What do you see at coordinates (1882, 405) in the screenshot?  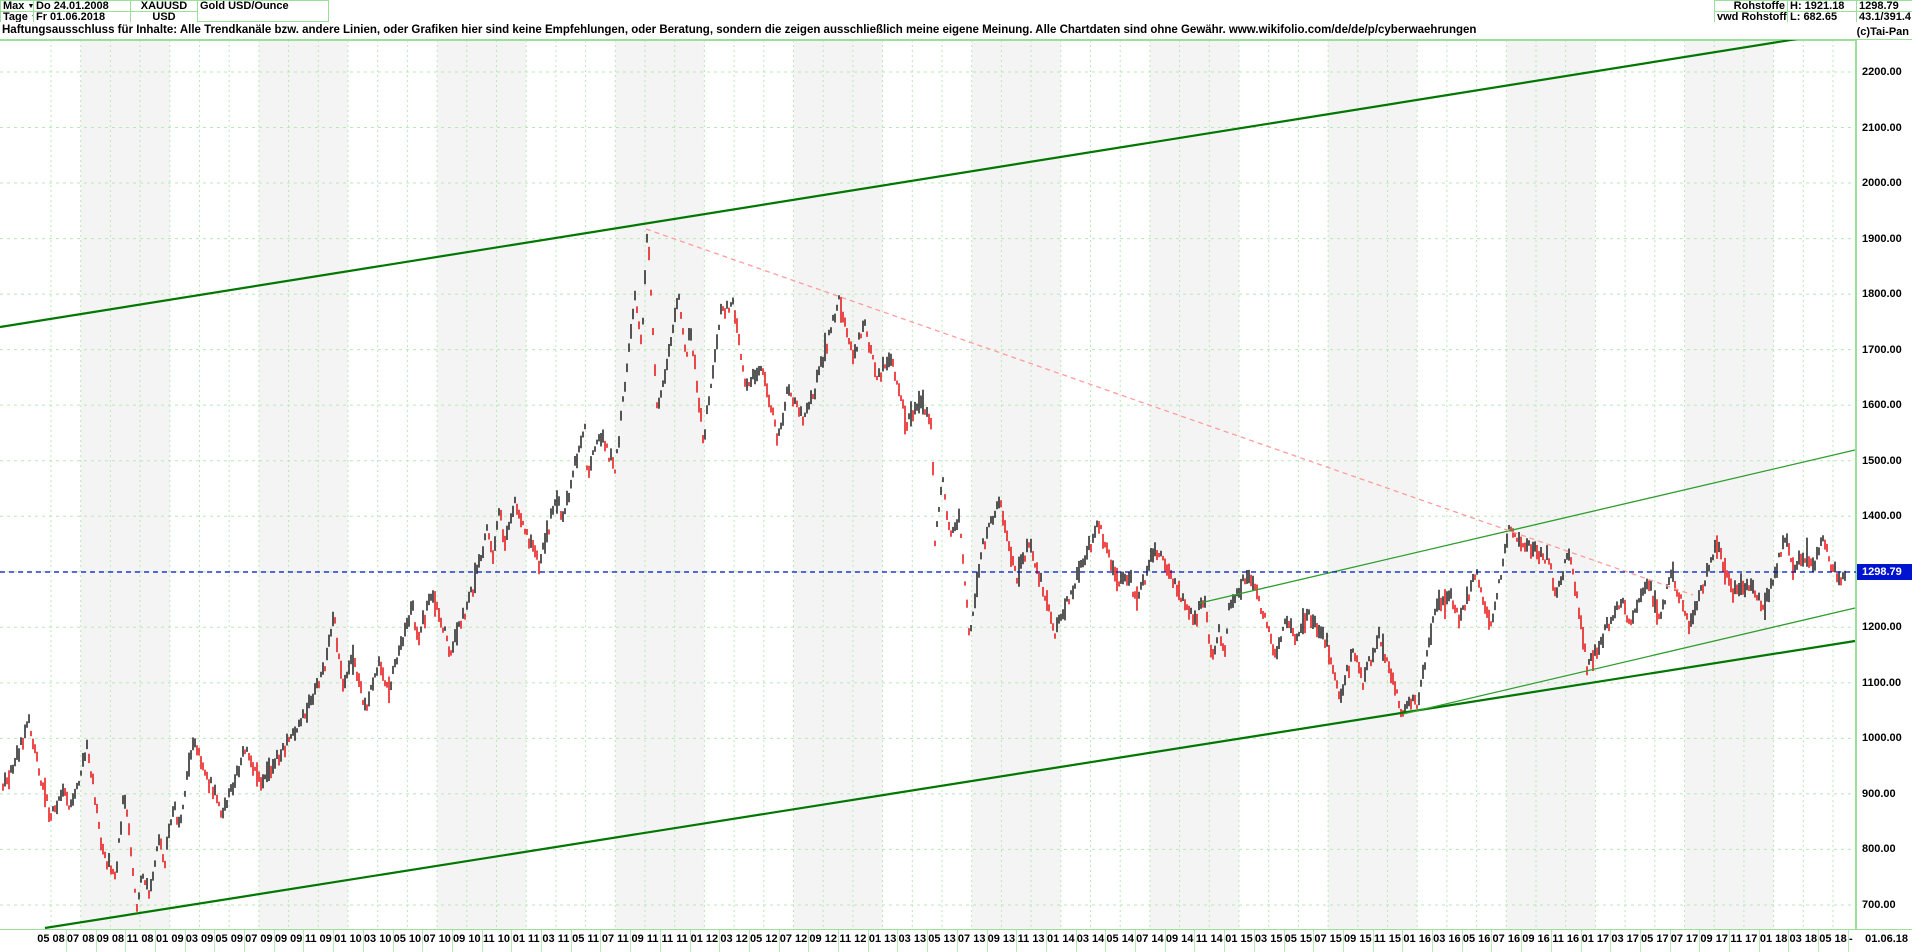 I see `y-axis-label: 1600.00` at bounding box center [1882, 405].